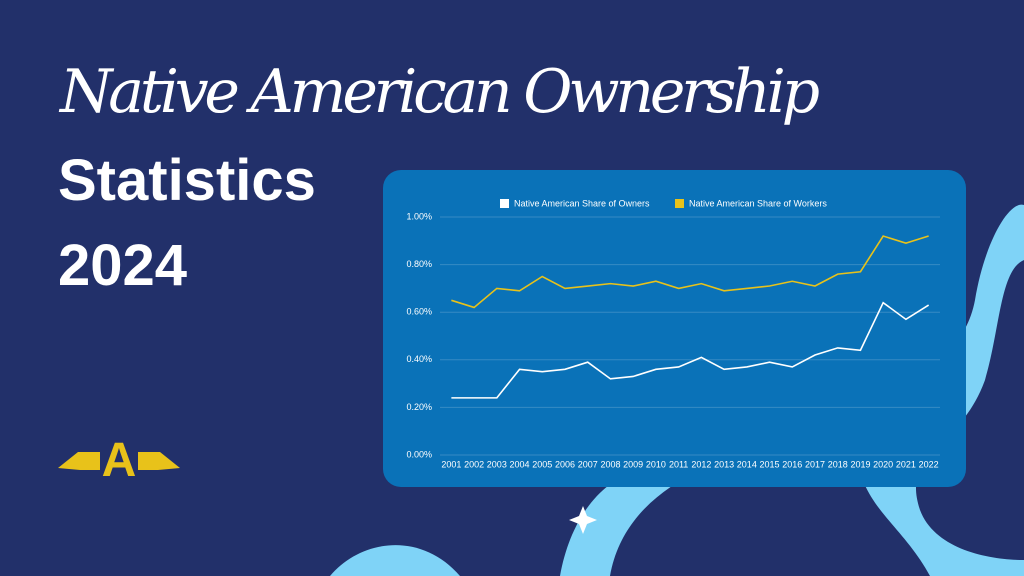  I want to click on x-tick-label: 2017, so click(815, 464).